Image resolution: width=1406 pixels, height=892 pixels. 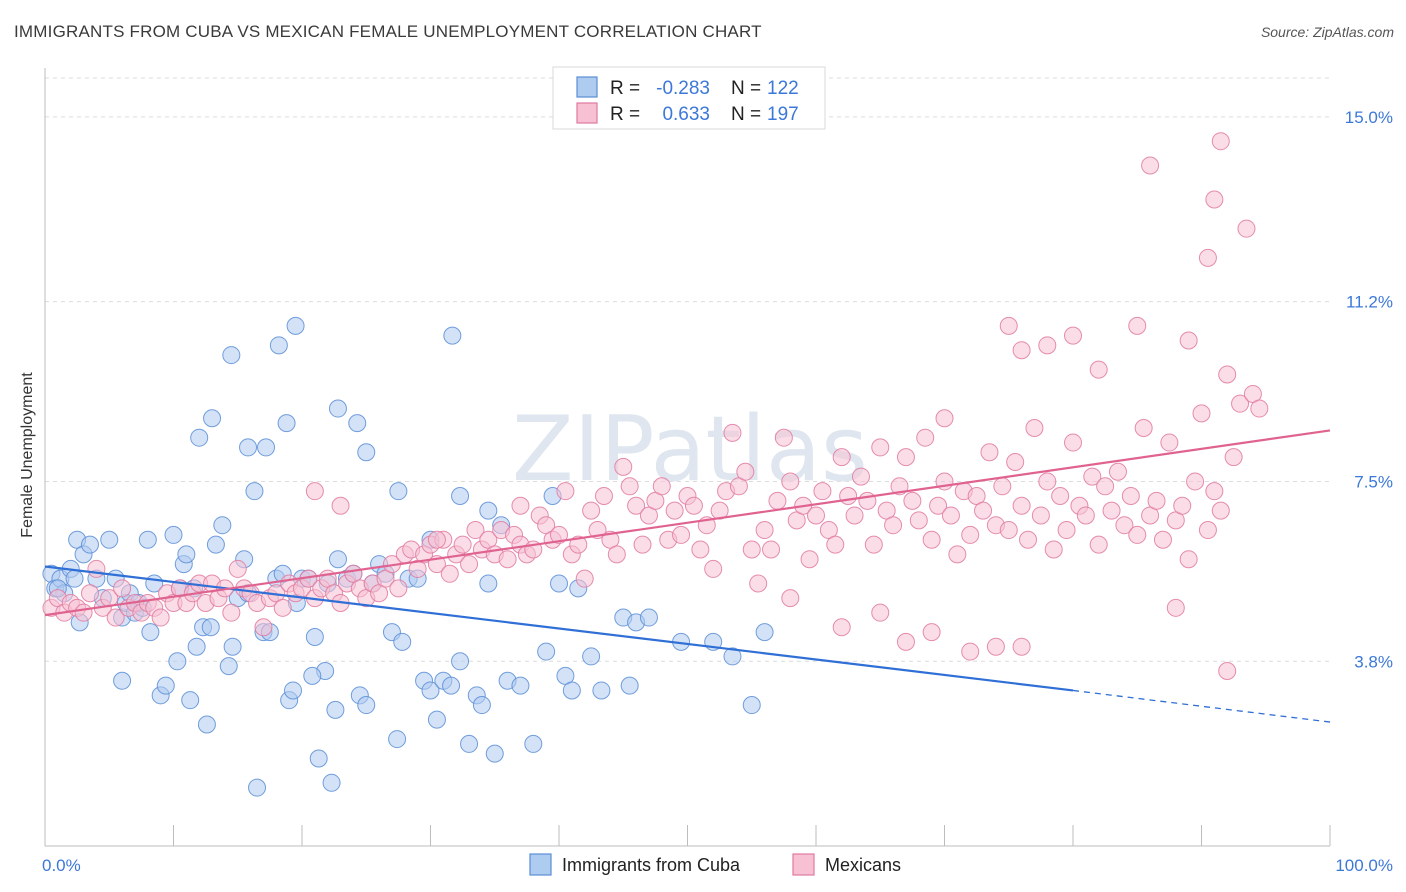 I want to click on bottom-legend-mexicans: Mexicans, so click(x=863, y=865).